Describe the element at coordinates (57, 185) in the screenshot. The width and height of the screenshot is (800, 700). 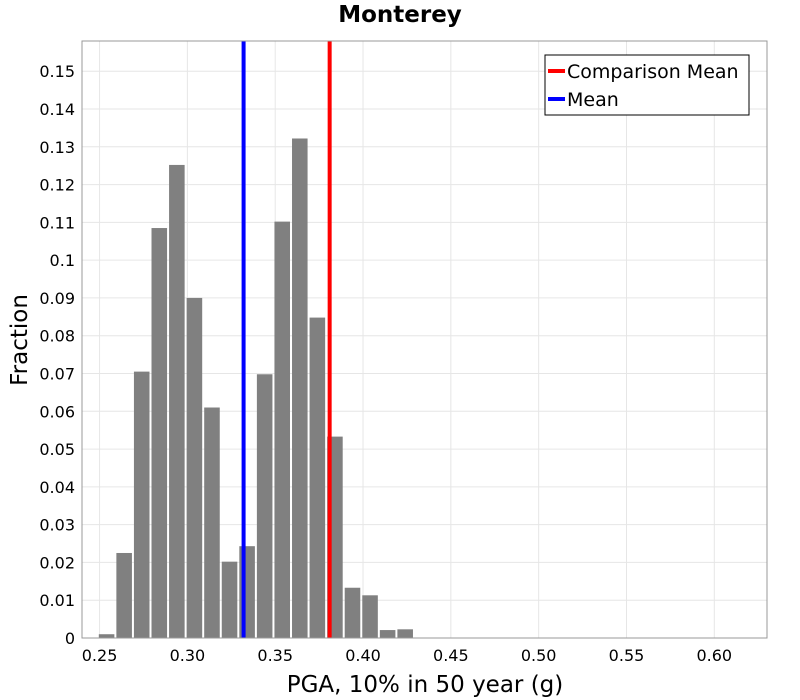
I see `y-tick-label: 0.12` at that location.